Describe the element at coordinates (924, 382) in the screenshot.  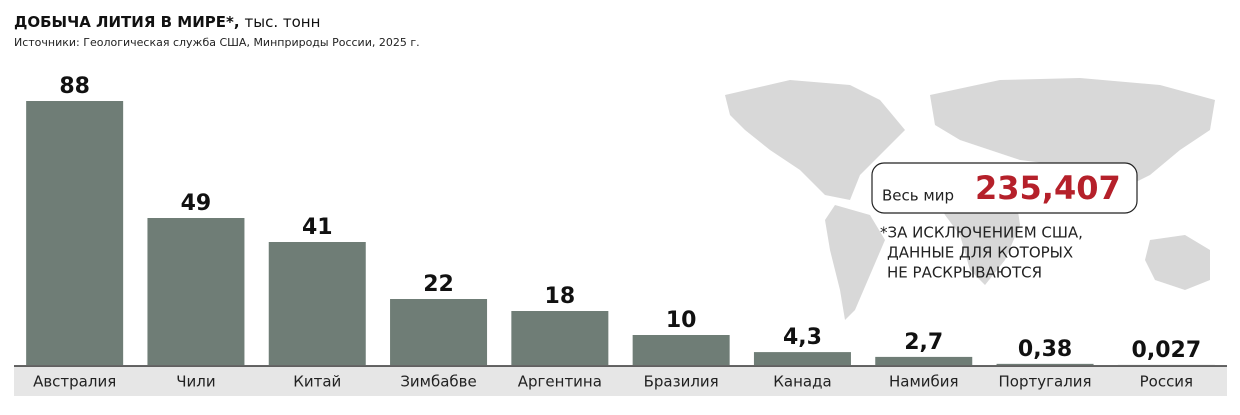
I see `x-tick-label: Намибия` at that location.